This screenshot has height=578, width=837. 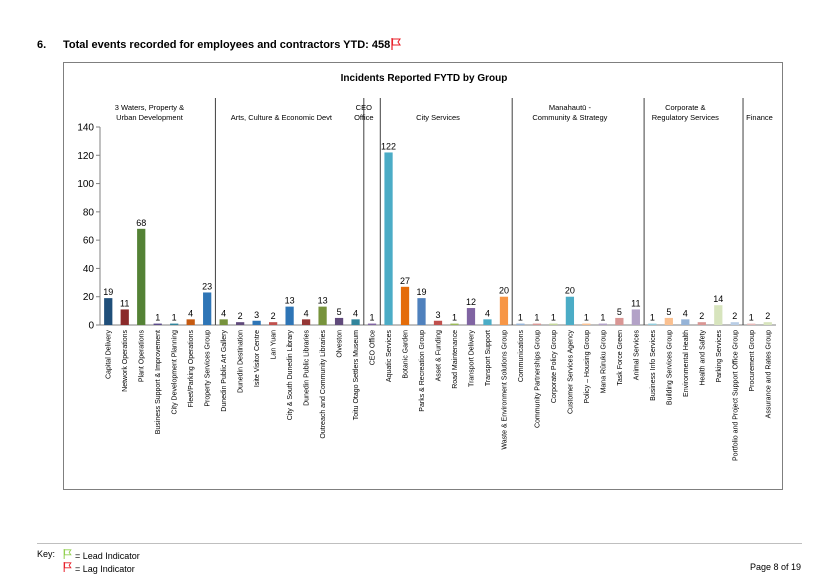 What do you see at coordinates (719, 356) in the screenshot?
I see `category-label: Parking Services` at bounding box center [719, 356].